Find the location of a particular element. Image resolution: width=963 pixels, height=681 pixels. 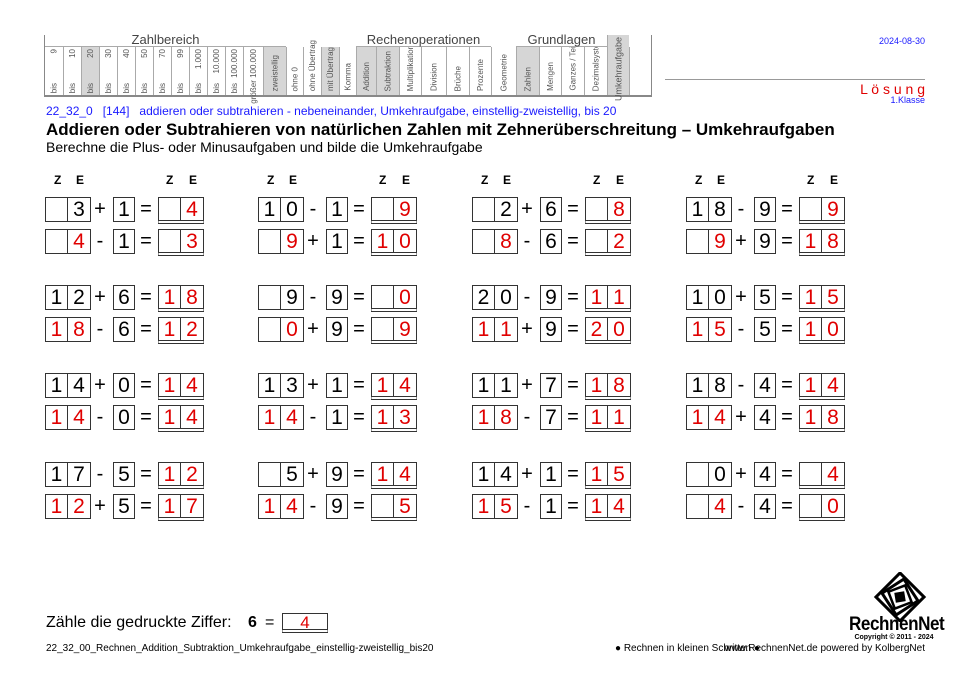

second-operand: 9 is located at coordinates (337, 329).